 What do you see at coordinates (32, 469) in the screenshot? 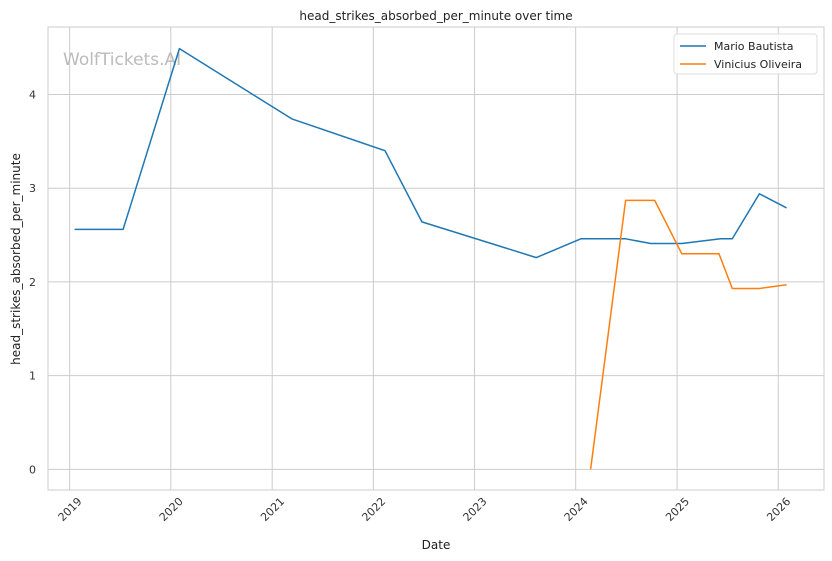
I see `y-tick-label: 0` at bounding box center [32, 469].